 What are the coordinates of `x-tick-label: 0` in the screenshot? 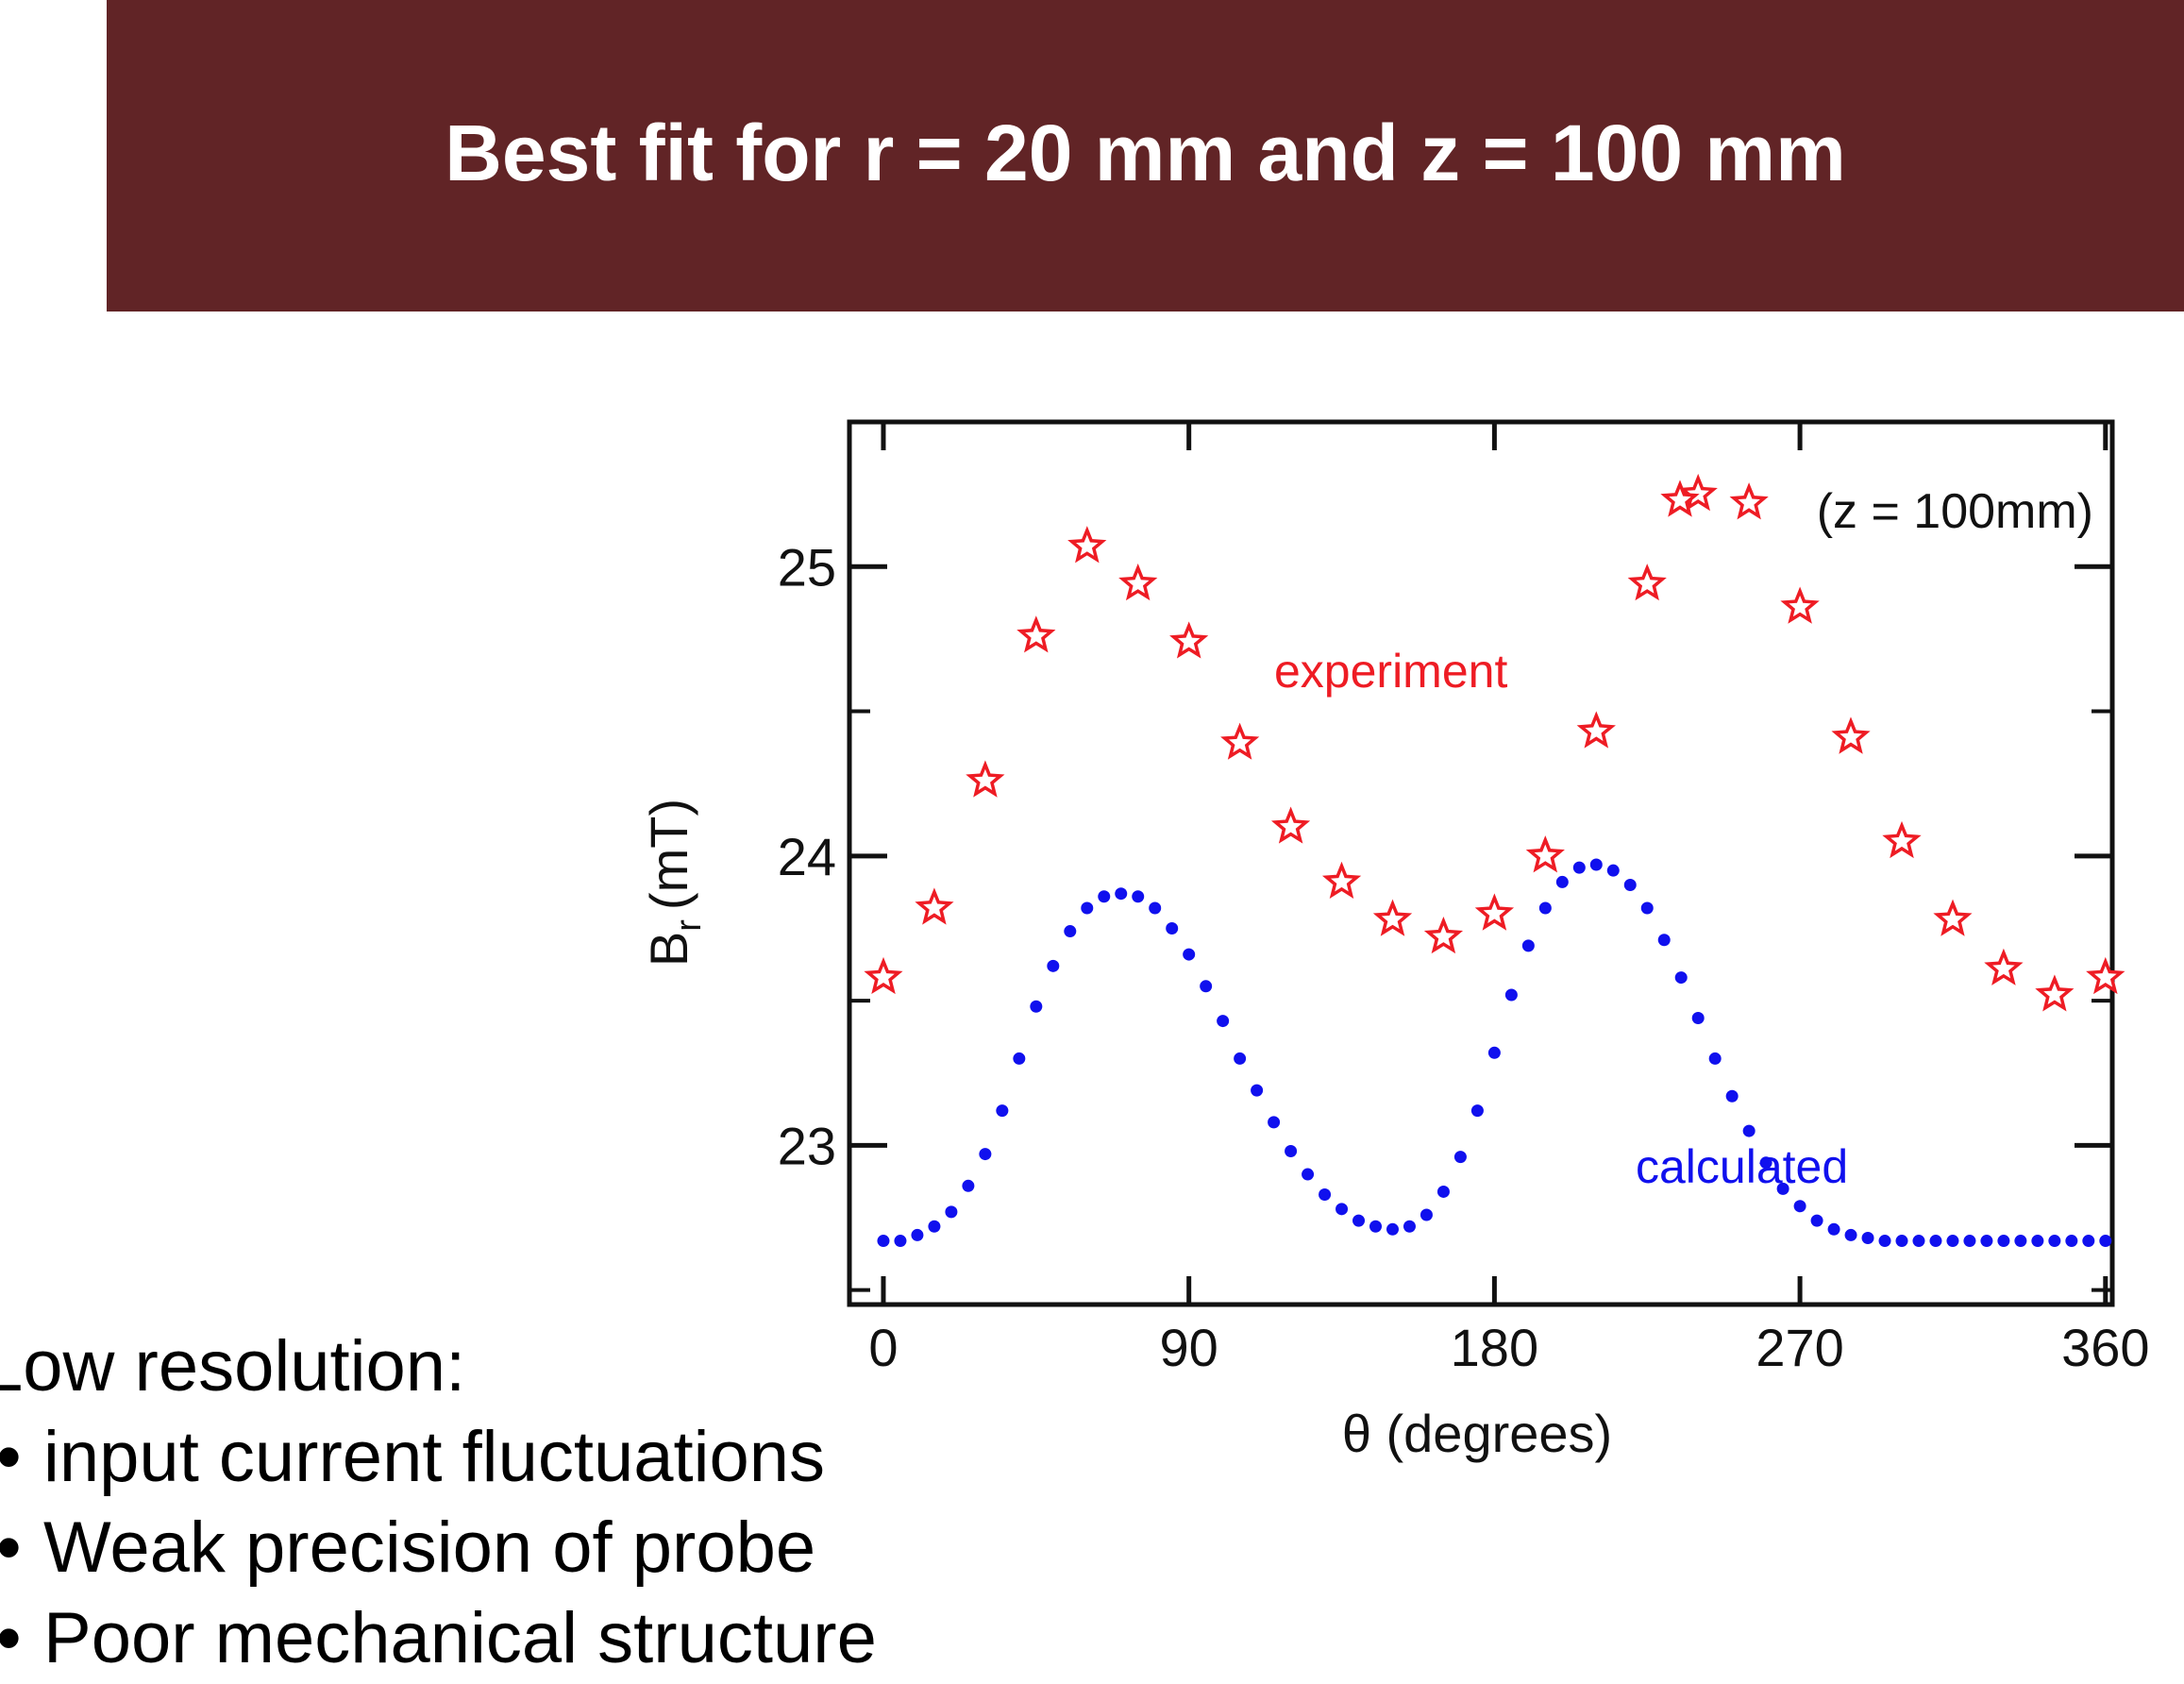 It's located at (883, 1347).